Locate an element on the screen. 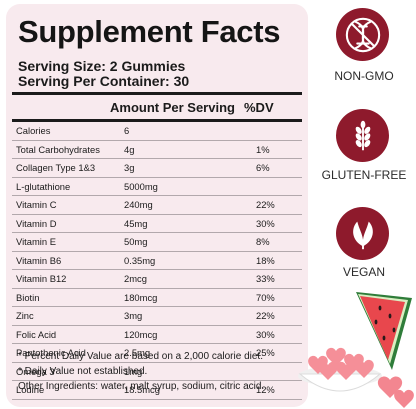 The width and height of the screenshot is (416, 409). nutrient-name: Collagen Type 1&3 is located at coordinates (56, 167).